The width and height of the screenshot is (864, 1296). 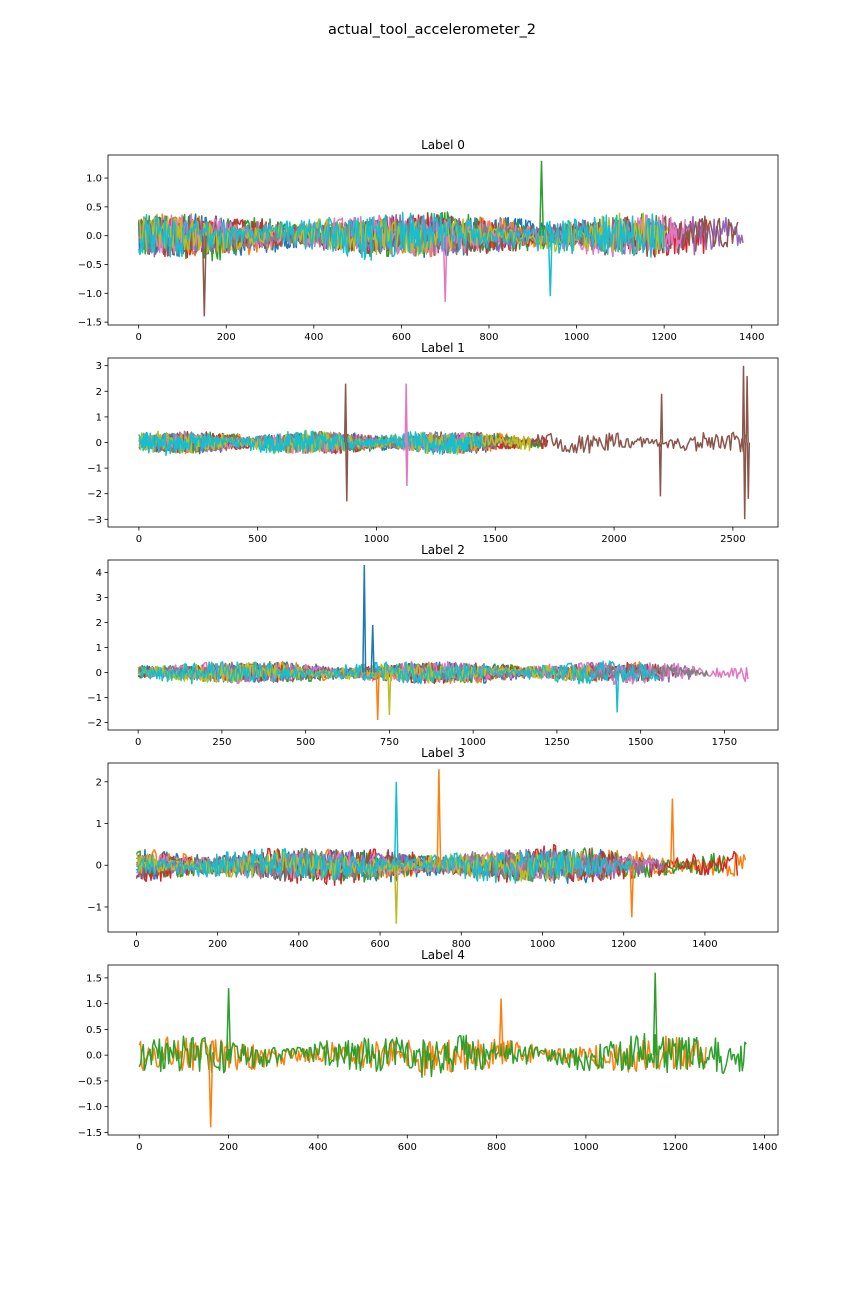 I want to click on subplot-title: Label 3, so click(x=443, y=753).